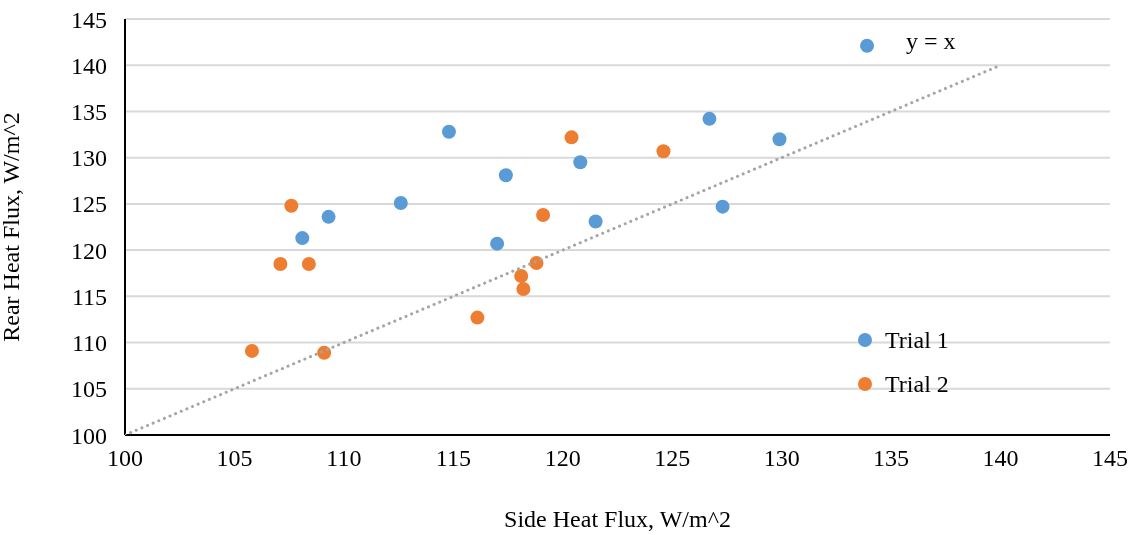 The image size is (1133, 535). What do you see at coordinates (672, 458) in the screenshot?
I see `x-tick-label: 125` at bounding box center [672, 458].